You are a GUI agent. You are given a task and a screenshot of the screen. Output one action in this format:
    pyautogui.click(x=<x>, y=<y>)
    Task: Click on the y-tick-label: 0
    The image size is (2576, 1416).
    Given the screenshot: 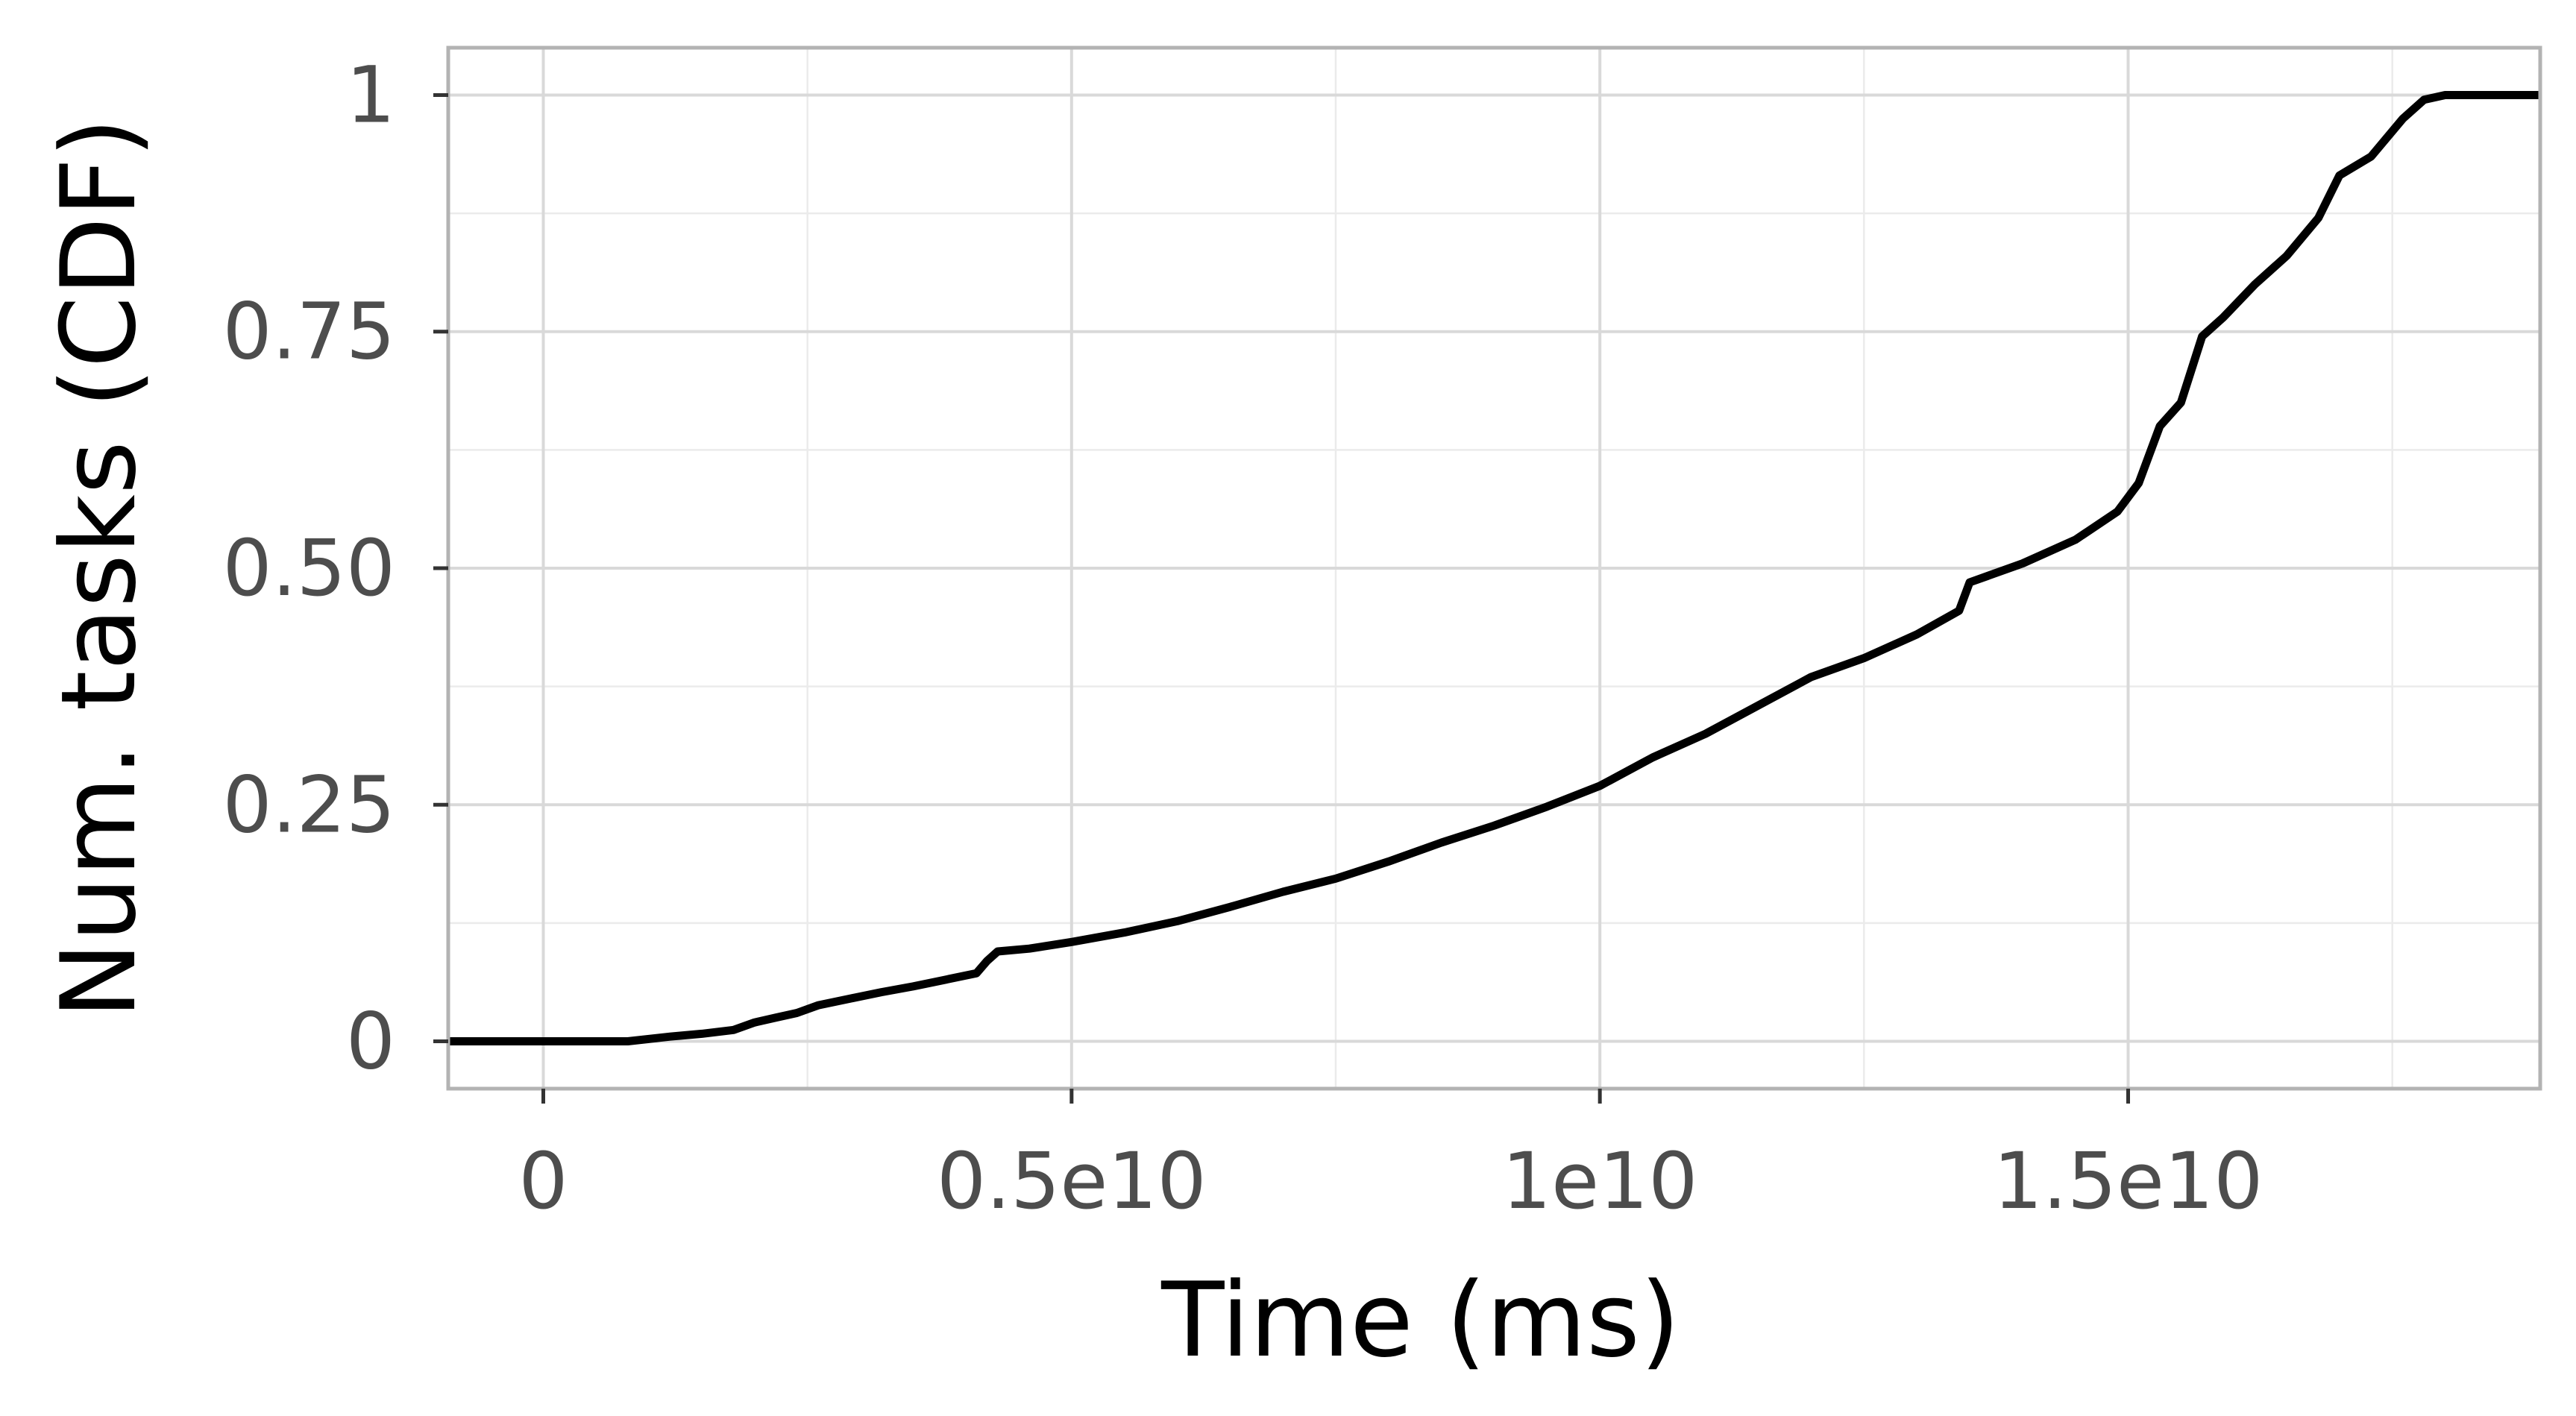 What is the action you would take?
    pyautogui.click(x=370, y=1041)
    